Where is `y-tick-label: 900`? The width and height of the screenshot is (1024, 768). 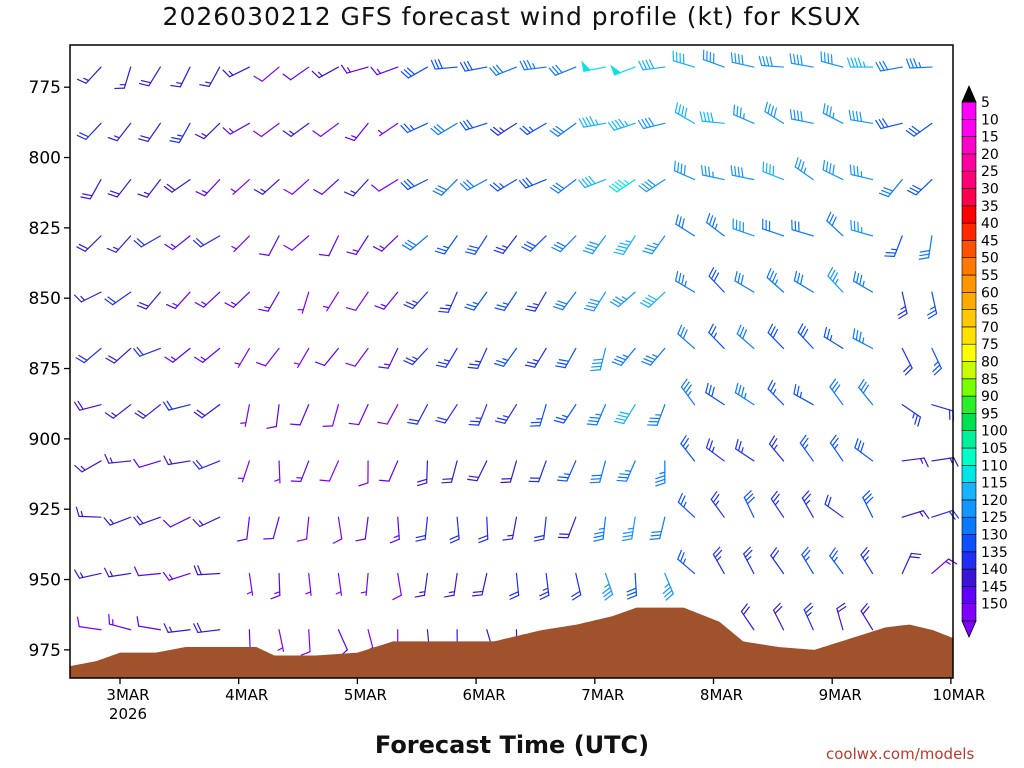 y-tick-label: 900 is located at coordinates (45, 440).